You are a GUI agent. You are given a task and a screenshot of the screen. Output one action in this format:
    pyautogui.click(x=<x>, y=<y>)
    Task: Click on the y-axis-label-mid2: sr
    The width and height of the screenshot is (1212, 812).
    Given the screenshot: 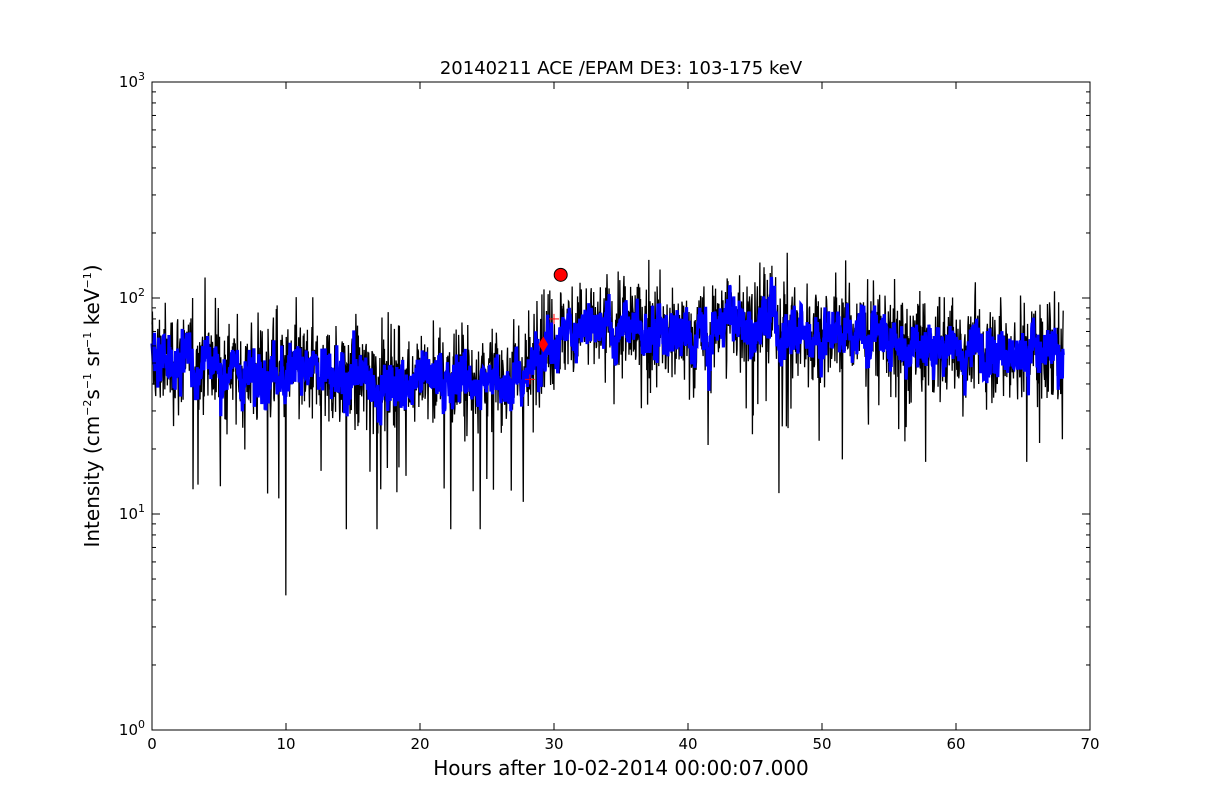 What is the action you would take?
    pyautogui.click(x=92, y=360)
    